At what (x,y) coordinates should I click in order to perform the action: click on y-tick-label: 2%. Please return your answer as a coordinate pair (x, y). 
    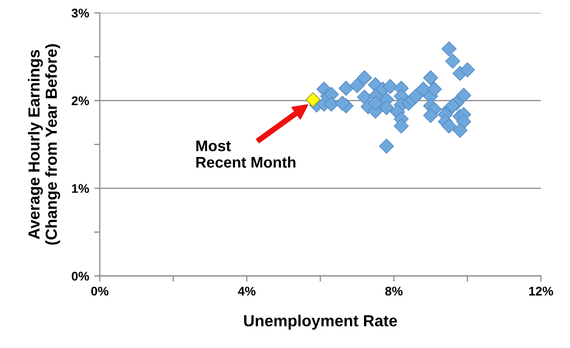
    Looking at the image, I should click on (81, 101).